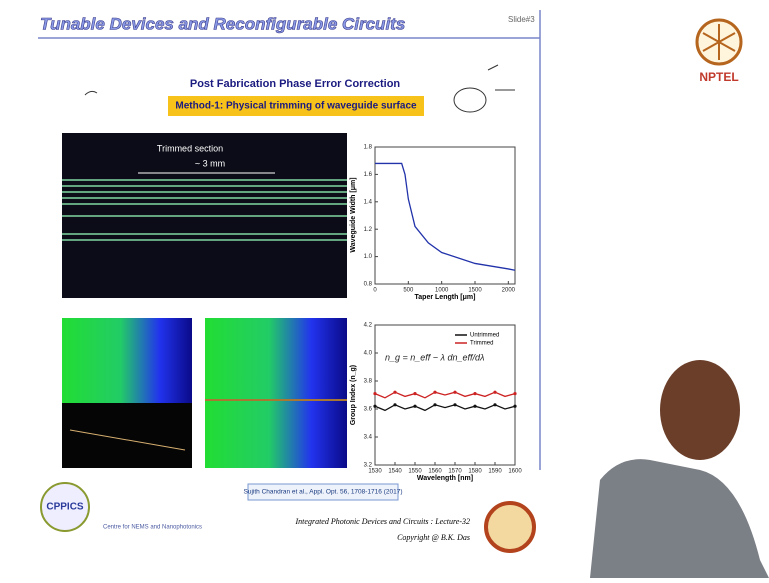  What do you see at coordinates (368, 466) in the screenshot?
I see `y-tick-label: 3.2` at bounding box center [368, 466].